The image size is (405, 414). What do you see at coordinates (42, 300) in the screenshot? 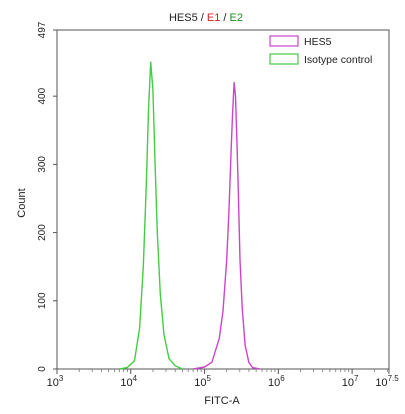
I see `y-tick-label-1: 100` at bounding box center [42, 300].